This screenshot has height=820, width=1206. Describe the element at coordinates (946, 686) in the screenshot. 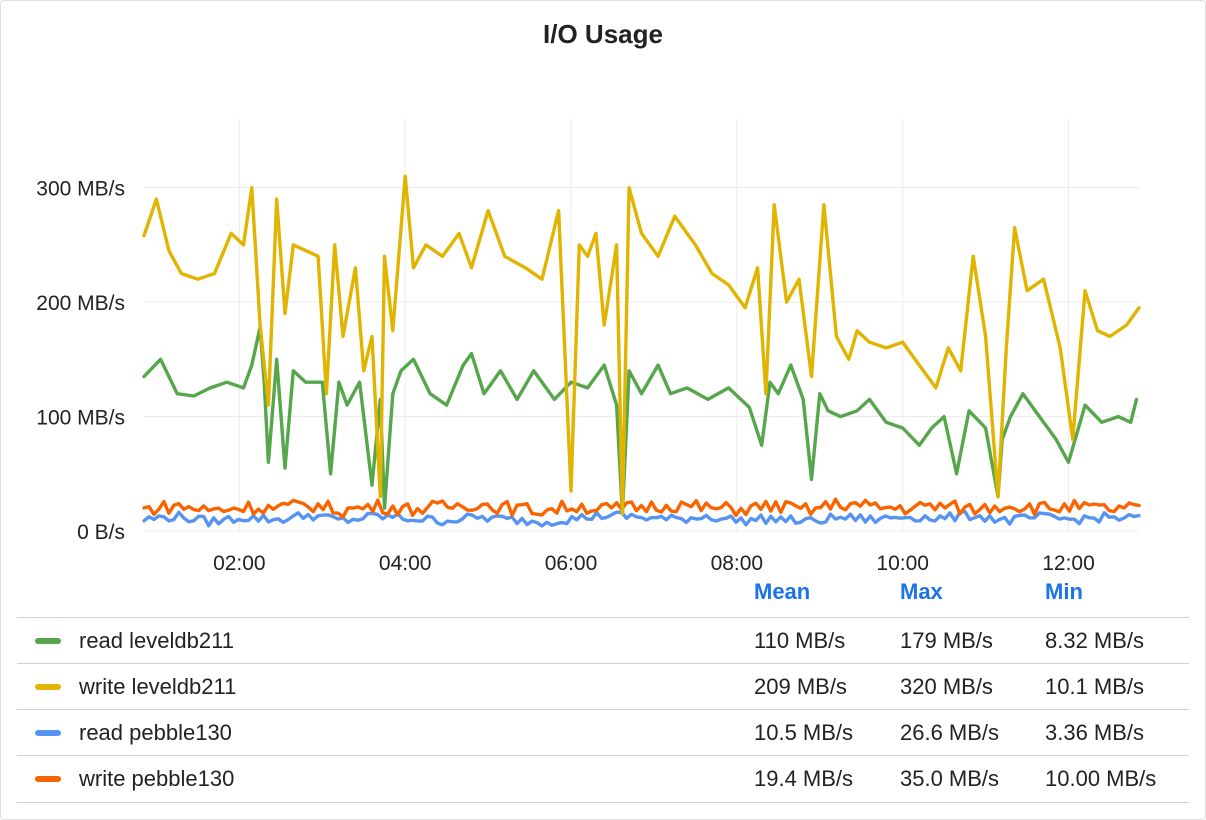

I see `legend-max-value: 320 MB/s` at that location.